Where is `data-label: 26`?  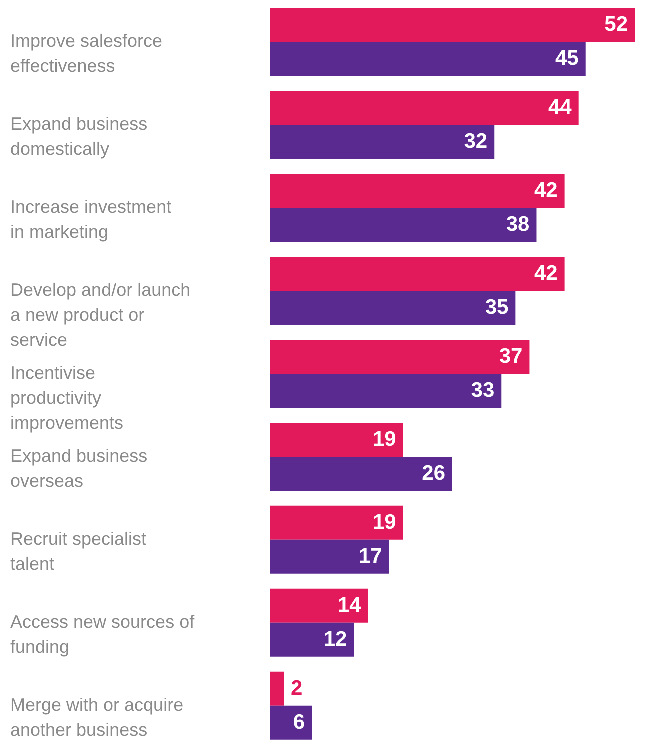 data-label: 26 is located at coordinates (434, 473).